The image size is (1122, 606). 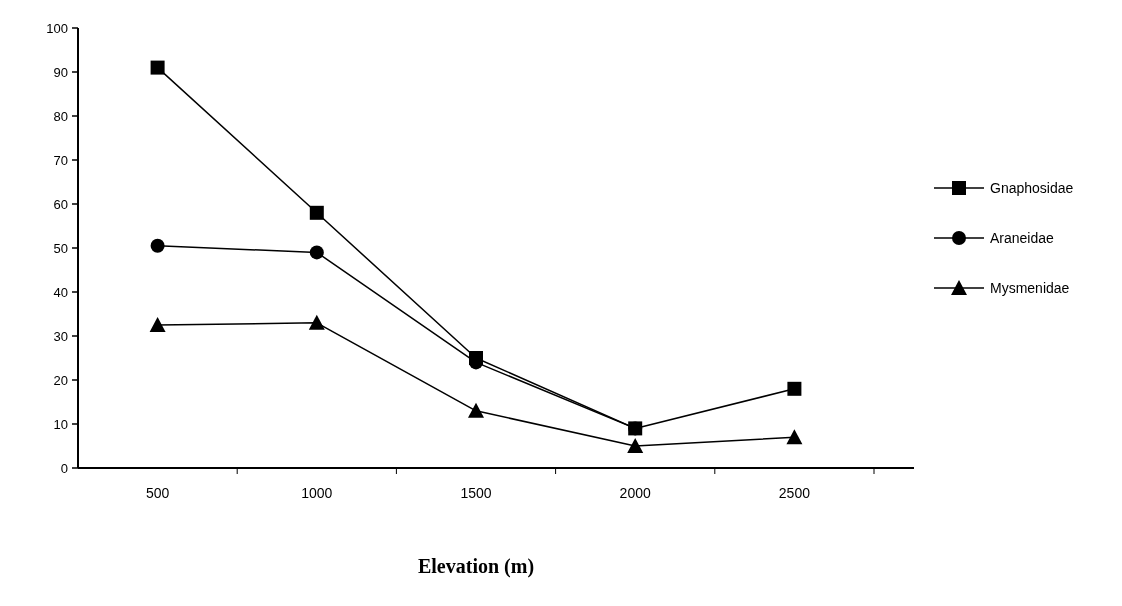 What do you see at coordinates (317, 493) in the screenshot?
I see `x-tick-label: 1000` at bounding box center [317, 493].